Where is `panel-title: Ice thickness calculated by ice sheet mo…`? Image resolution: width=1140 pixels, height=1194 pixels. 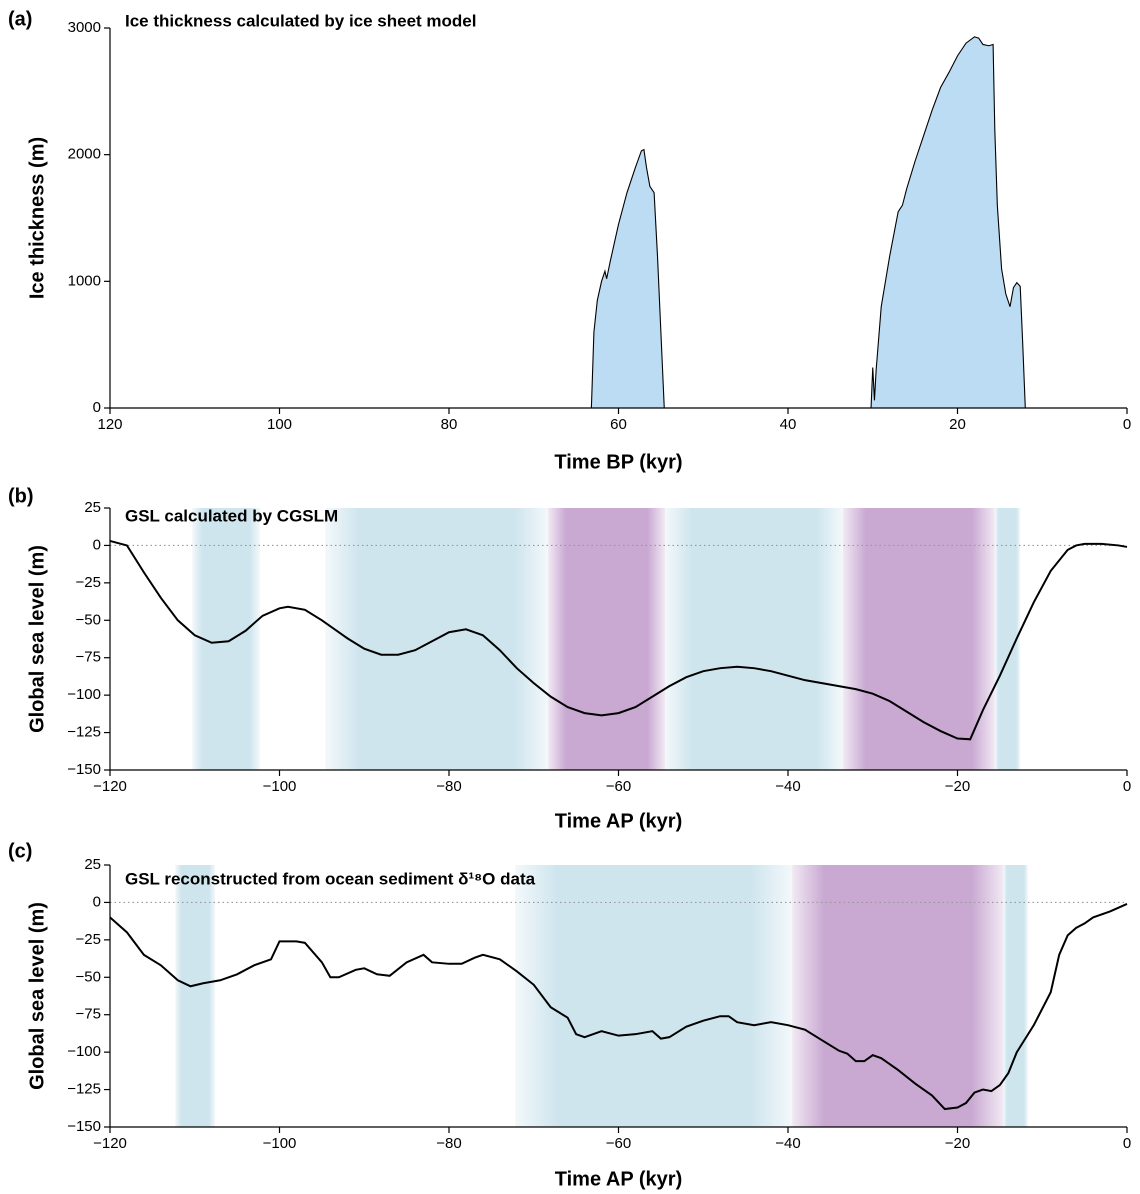
panel-title: Ice thickness calculated by ice sheet mo… is located at coordinates (301, 20).